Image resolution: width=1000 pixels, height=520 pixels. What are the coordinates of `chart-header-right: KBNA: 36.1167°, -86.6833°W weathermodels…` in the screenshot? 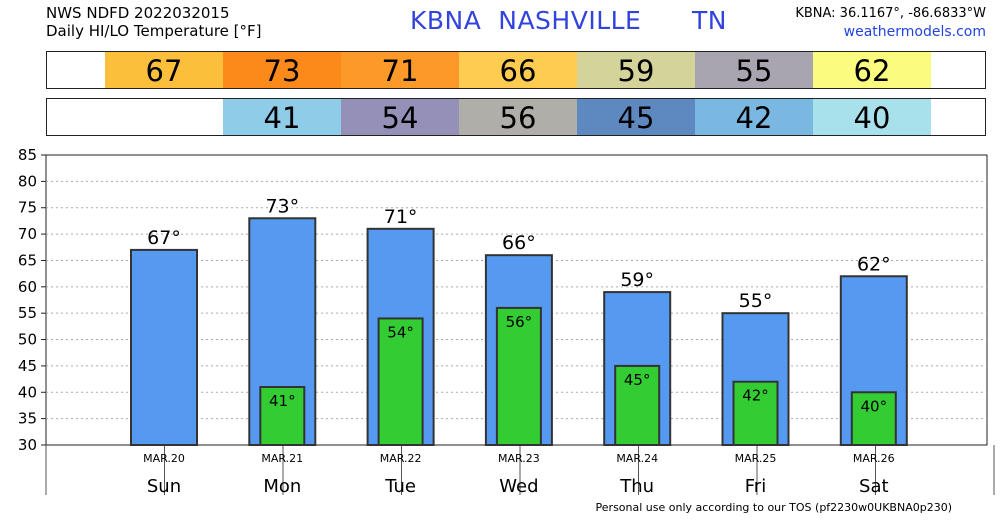 It's located at (890, 23).